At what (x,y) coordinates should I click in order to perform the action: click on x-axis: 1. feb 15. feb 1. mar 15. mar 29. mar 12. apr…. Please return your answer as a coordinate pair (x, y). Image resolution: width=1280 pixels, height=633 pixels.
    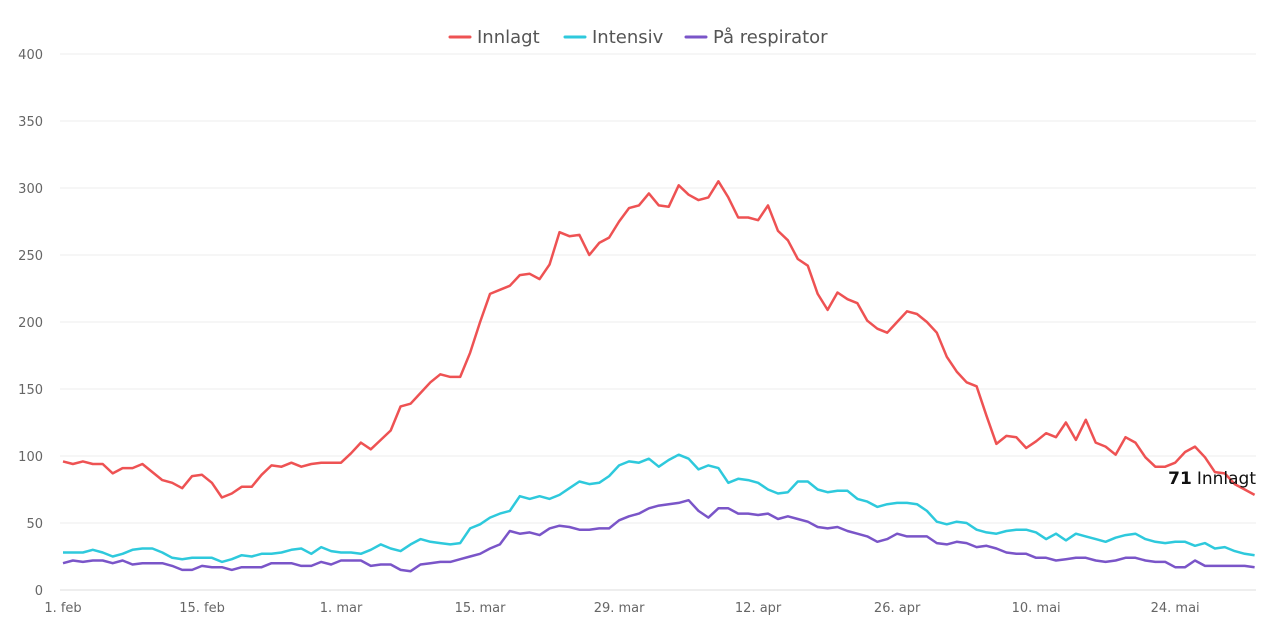
    Looking at the image, I should click on (621, 608).